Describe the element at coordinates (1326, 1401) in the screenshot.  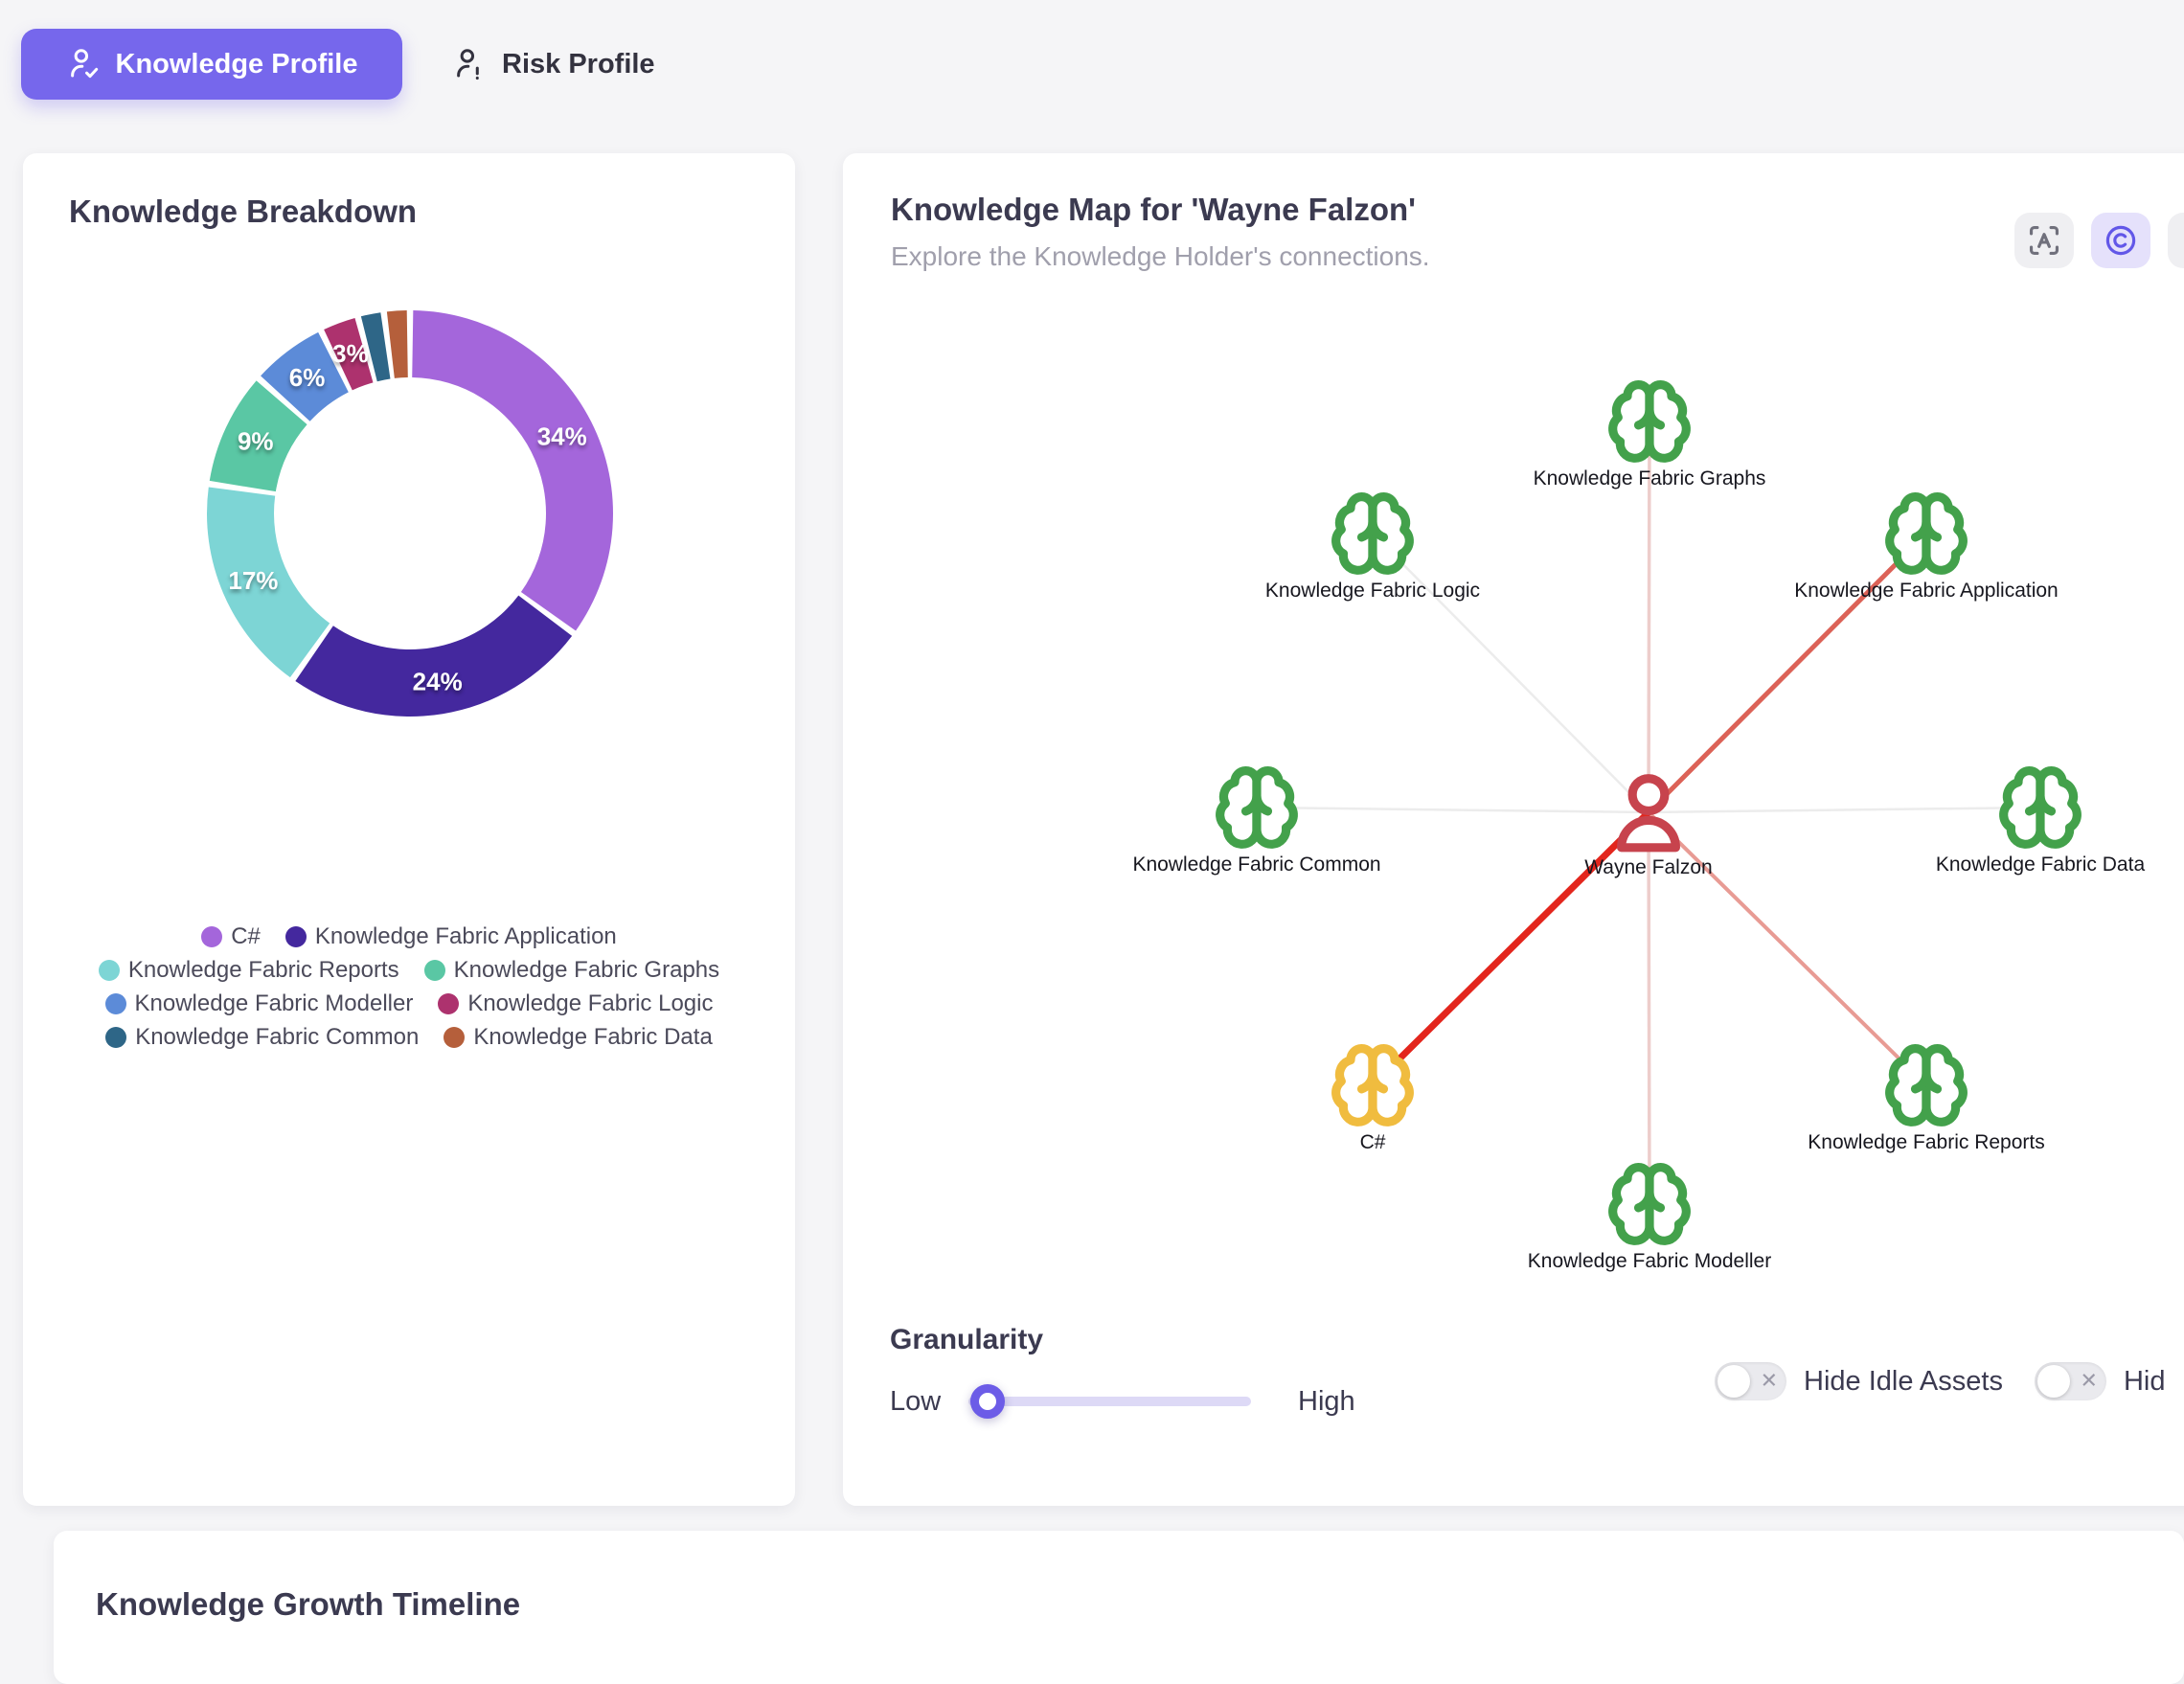
I see `granularity-high-label: High` at that location.